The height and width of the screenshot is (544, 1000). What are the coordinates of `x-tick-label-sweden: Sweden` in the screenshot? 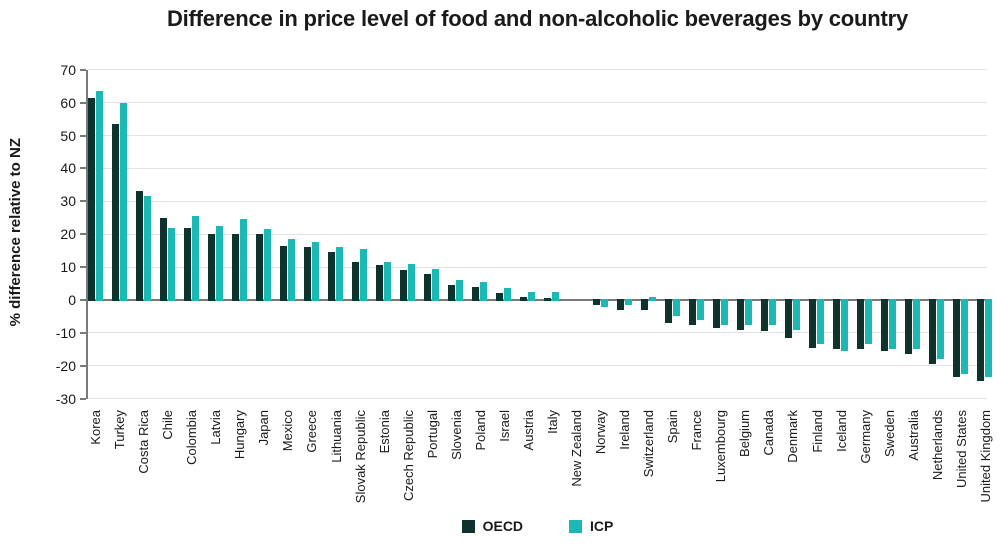 It's located at (889, 433).